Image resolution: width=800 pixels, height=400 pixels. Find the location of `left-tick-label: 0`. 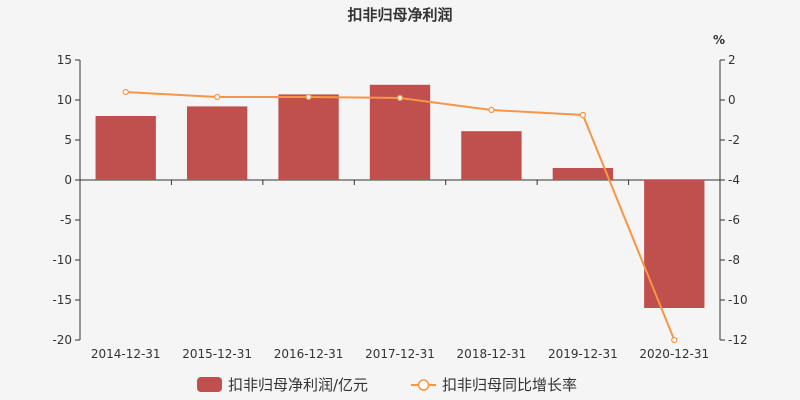

left-tick-label: 0 is located at coordinates (68, 180).